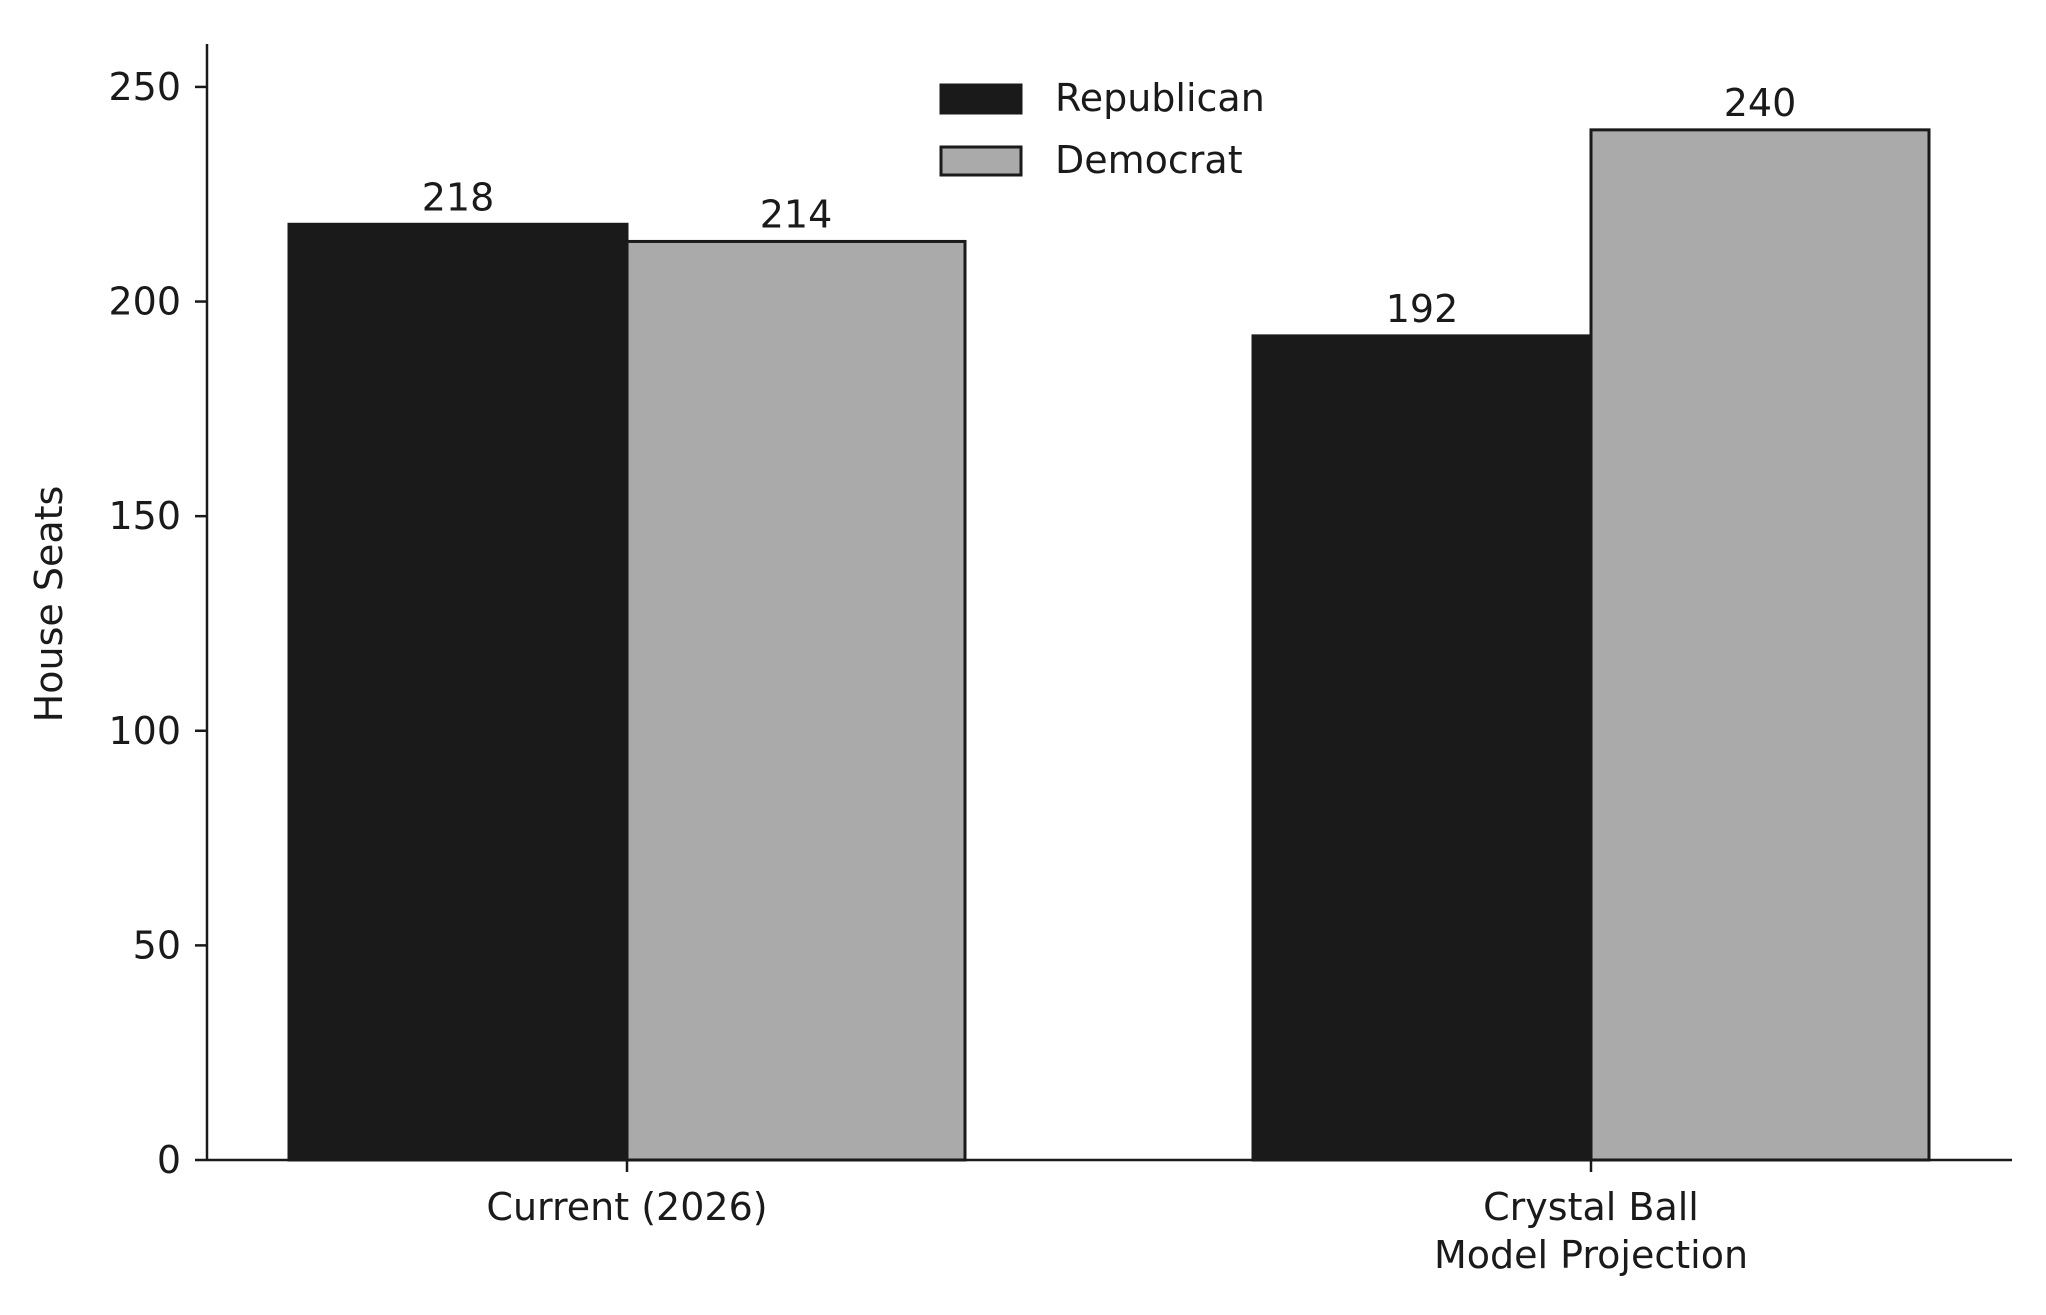 The height and width of the screenshot is (1315, 2046). What do you see at coordinates (144, 302) in the screenshot?
I see `y-tick-label-200: 200` at bounding box center [144, 302].